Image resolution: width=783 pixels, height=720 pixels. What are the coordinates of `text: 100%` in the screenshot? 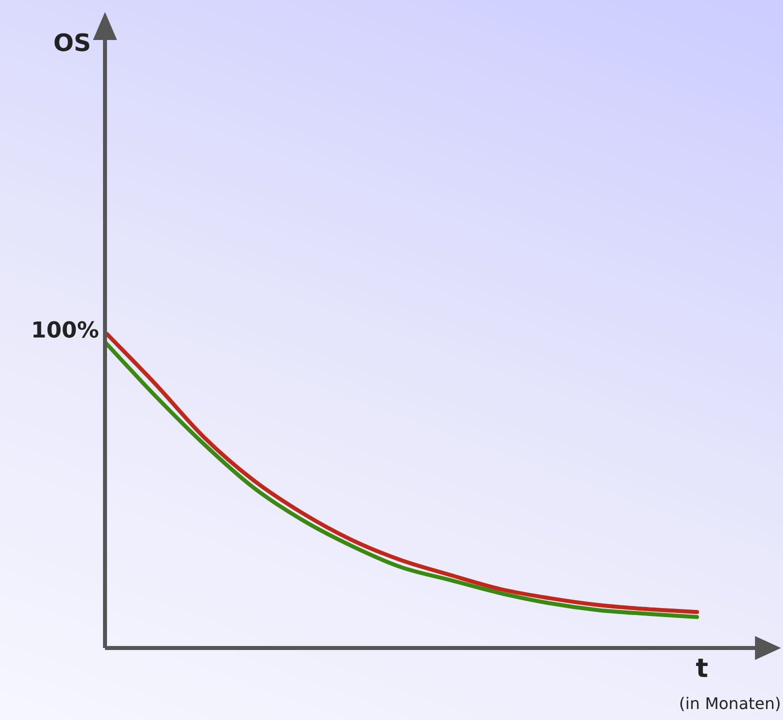 It's located at (65, 331).